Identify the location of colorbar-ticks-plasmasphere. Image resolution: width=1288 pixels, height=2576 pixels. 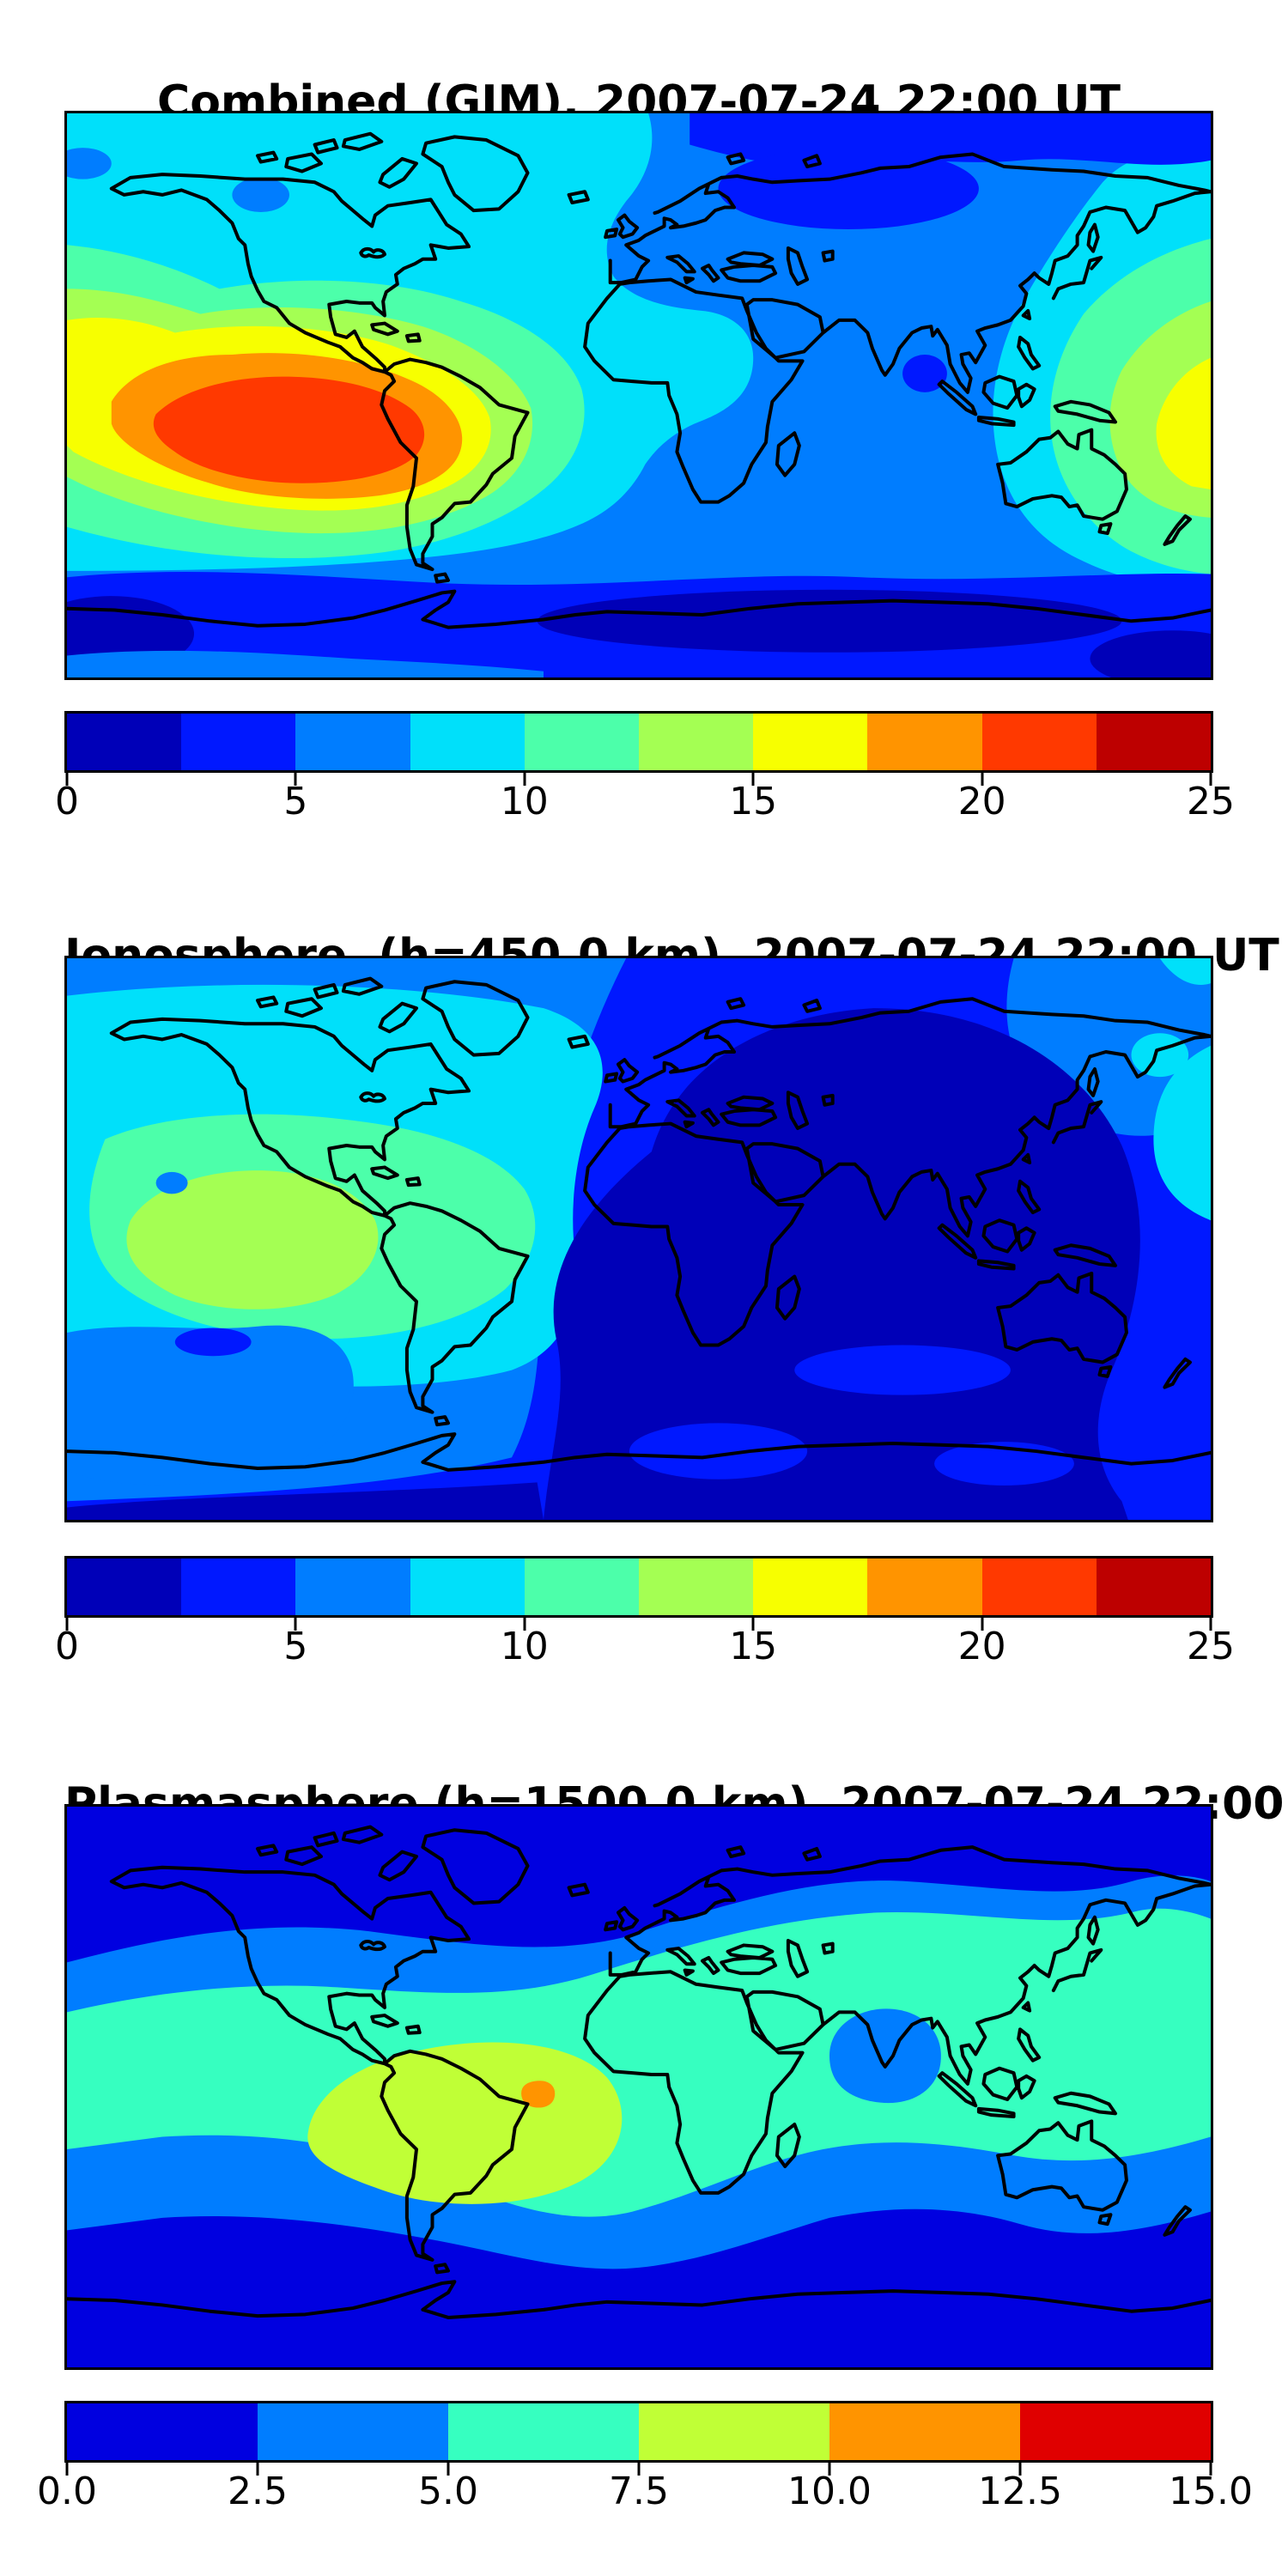
(638, 2470).